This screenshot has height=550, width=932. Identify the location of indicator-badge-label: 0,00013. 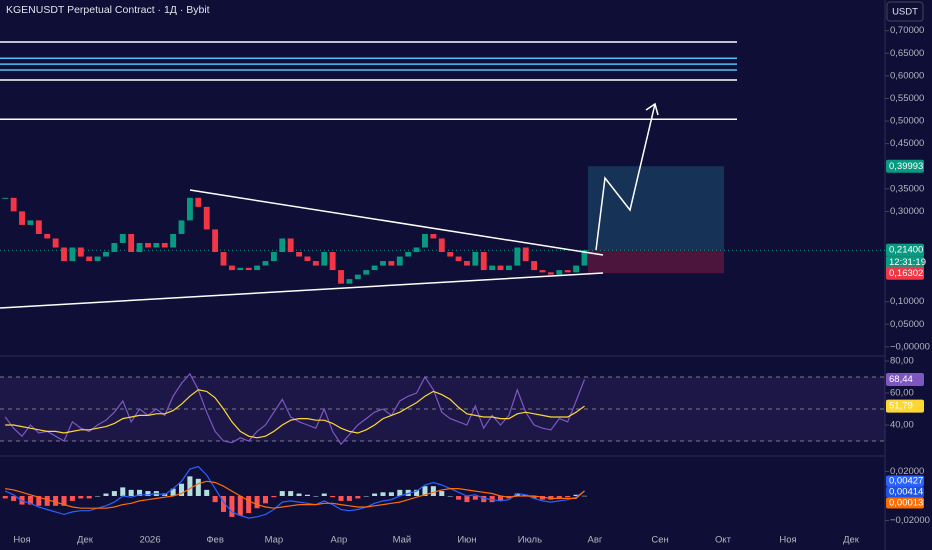
(906, 503).